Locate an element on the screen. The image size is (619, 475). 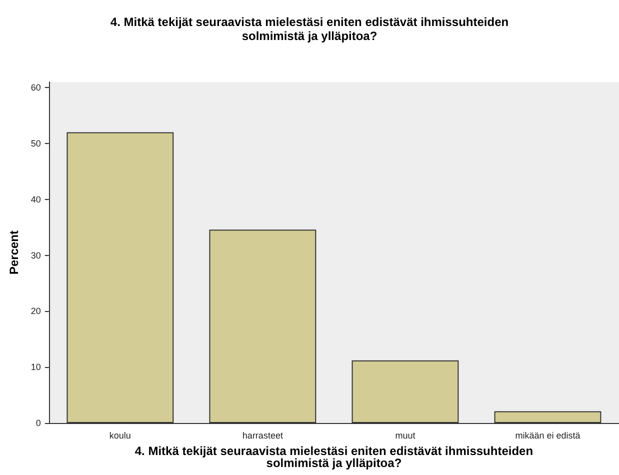
chart-title: 4. Mitkä tekijät seuraavista mielestäsi eniten edistävät ihmissuhteiden solmimistä ja ylläpitoa? is located at coordinates (309, 29).